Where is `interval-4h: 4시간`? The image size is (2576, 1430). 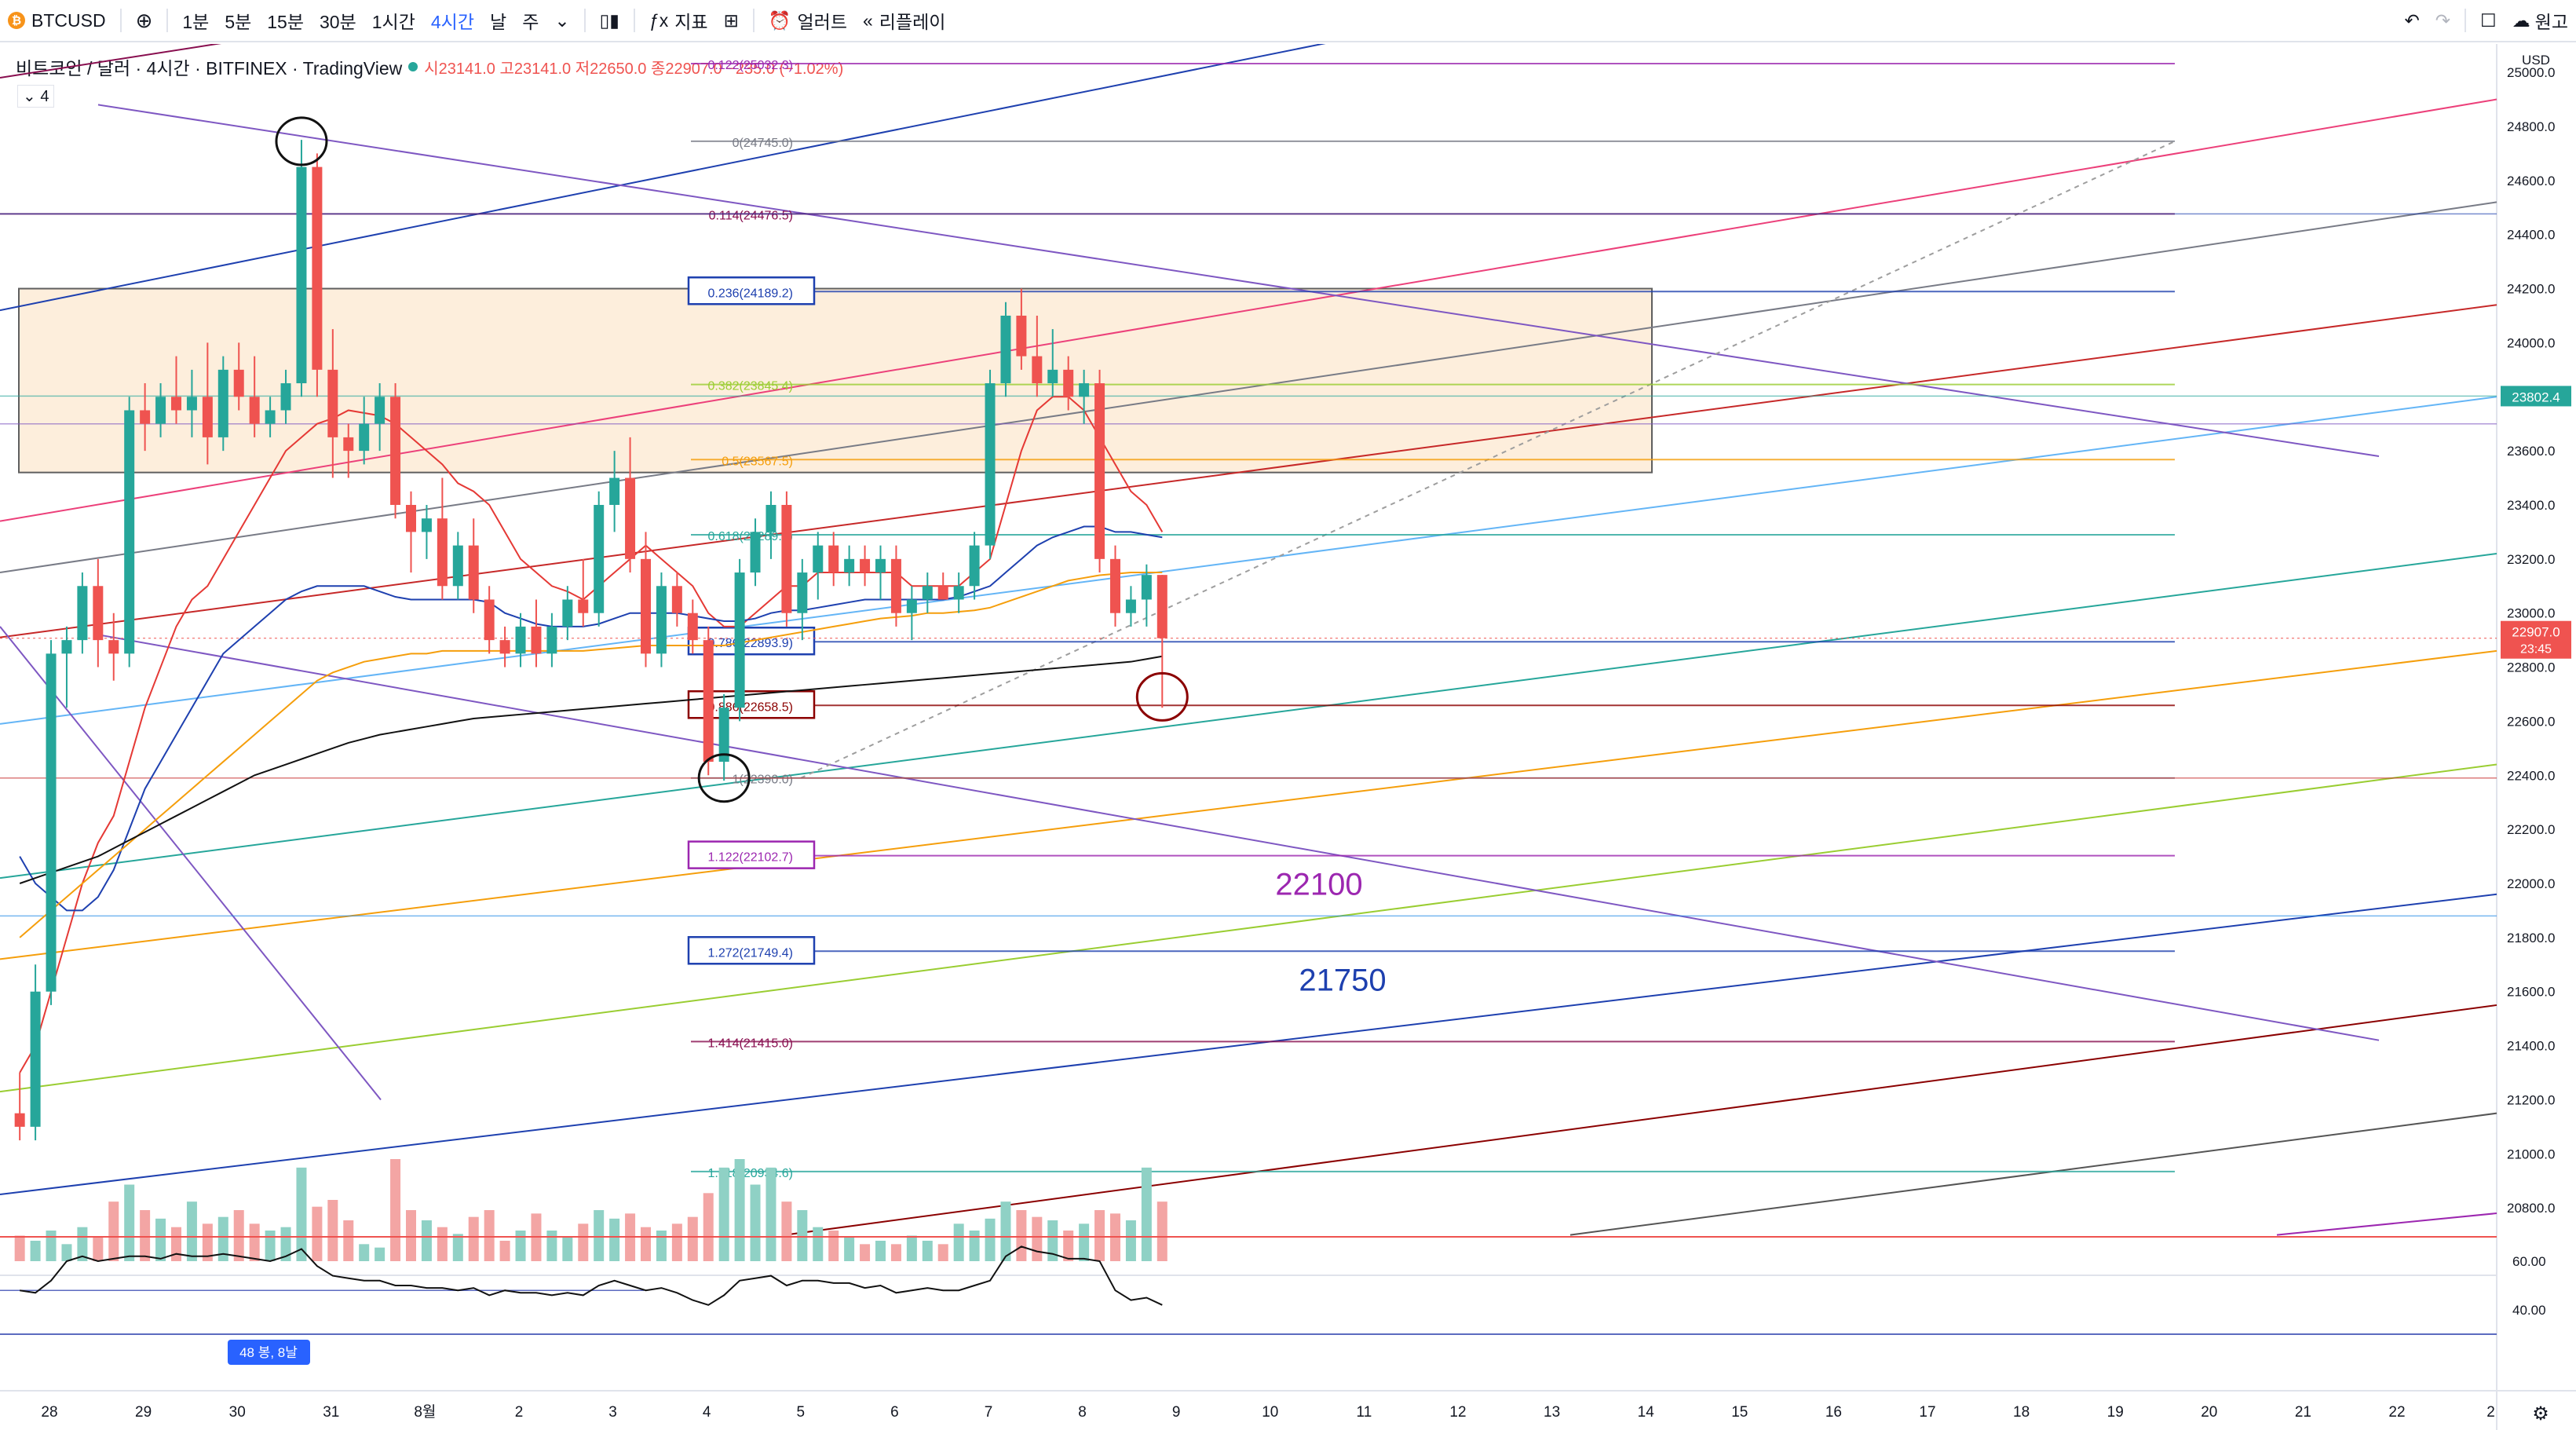
interval-4h: 4시간 is located at coordinates (452, 22).